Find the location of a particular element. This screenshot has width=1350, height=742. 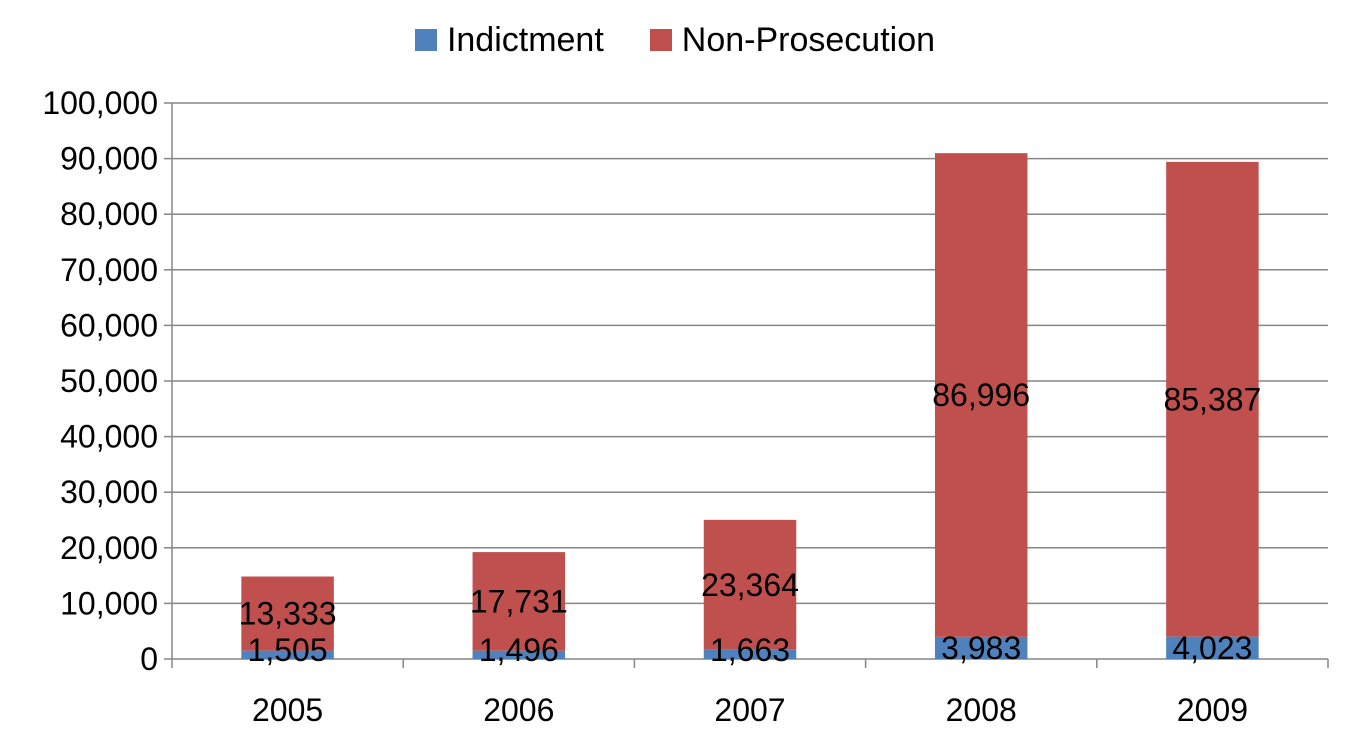

data-label-non-prosecution-2007: 23,364 is located at coordinates (750, 585).